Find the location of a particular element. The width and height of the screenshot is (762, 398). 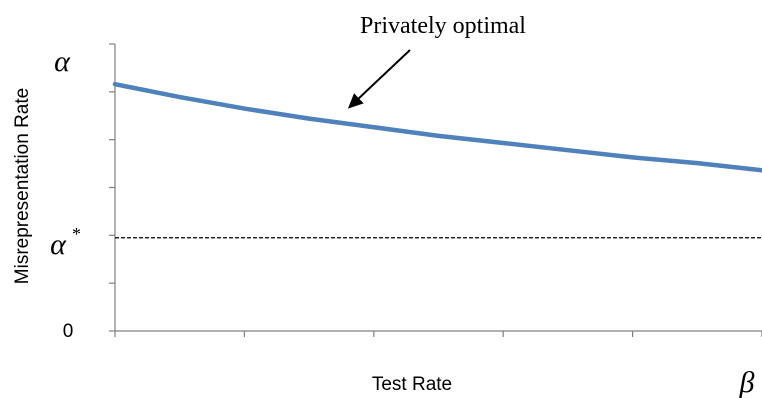

y-tick-label-ref: α is located at coordinates (58, 244).